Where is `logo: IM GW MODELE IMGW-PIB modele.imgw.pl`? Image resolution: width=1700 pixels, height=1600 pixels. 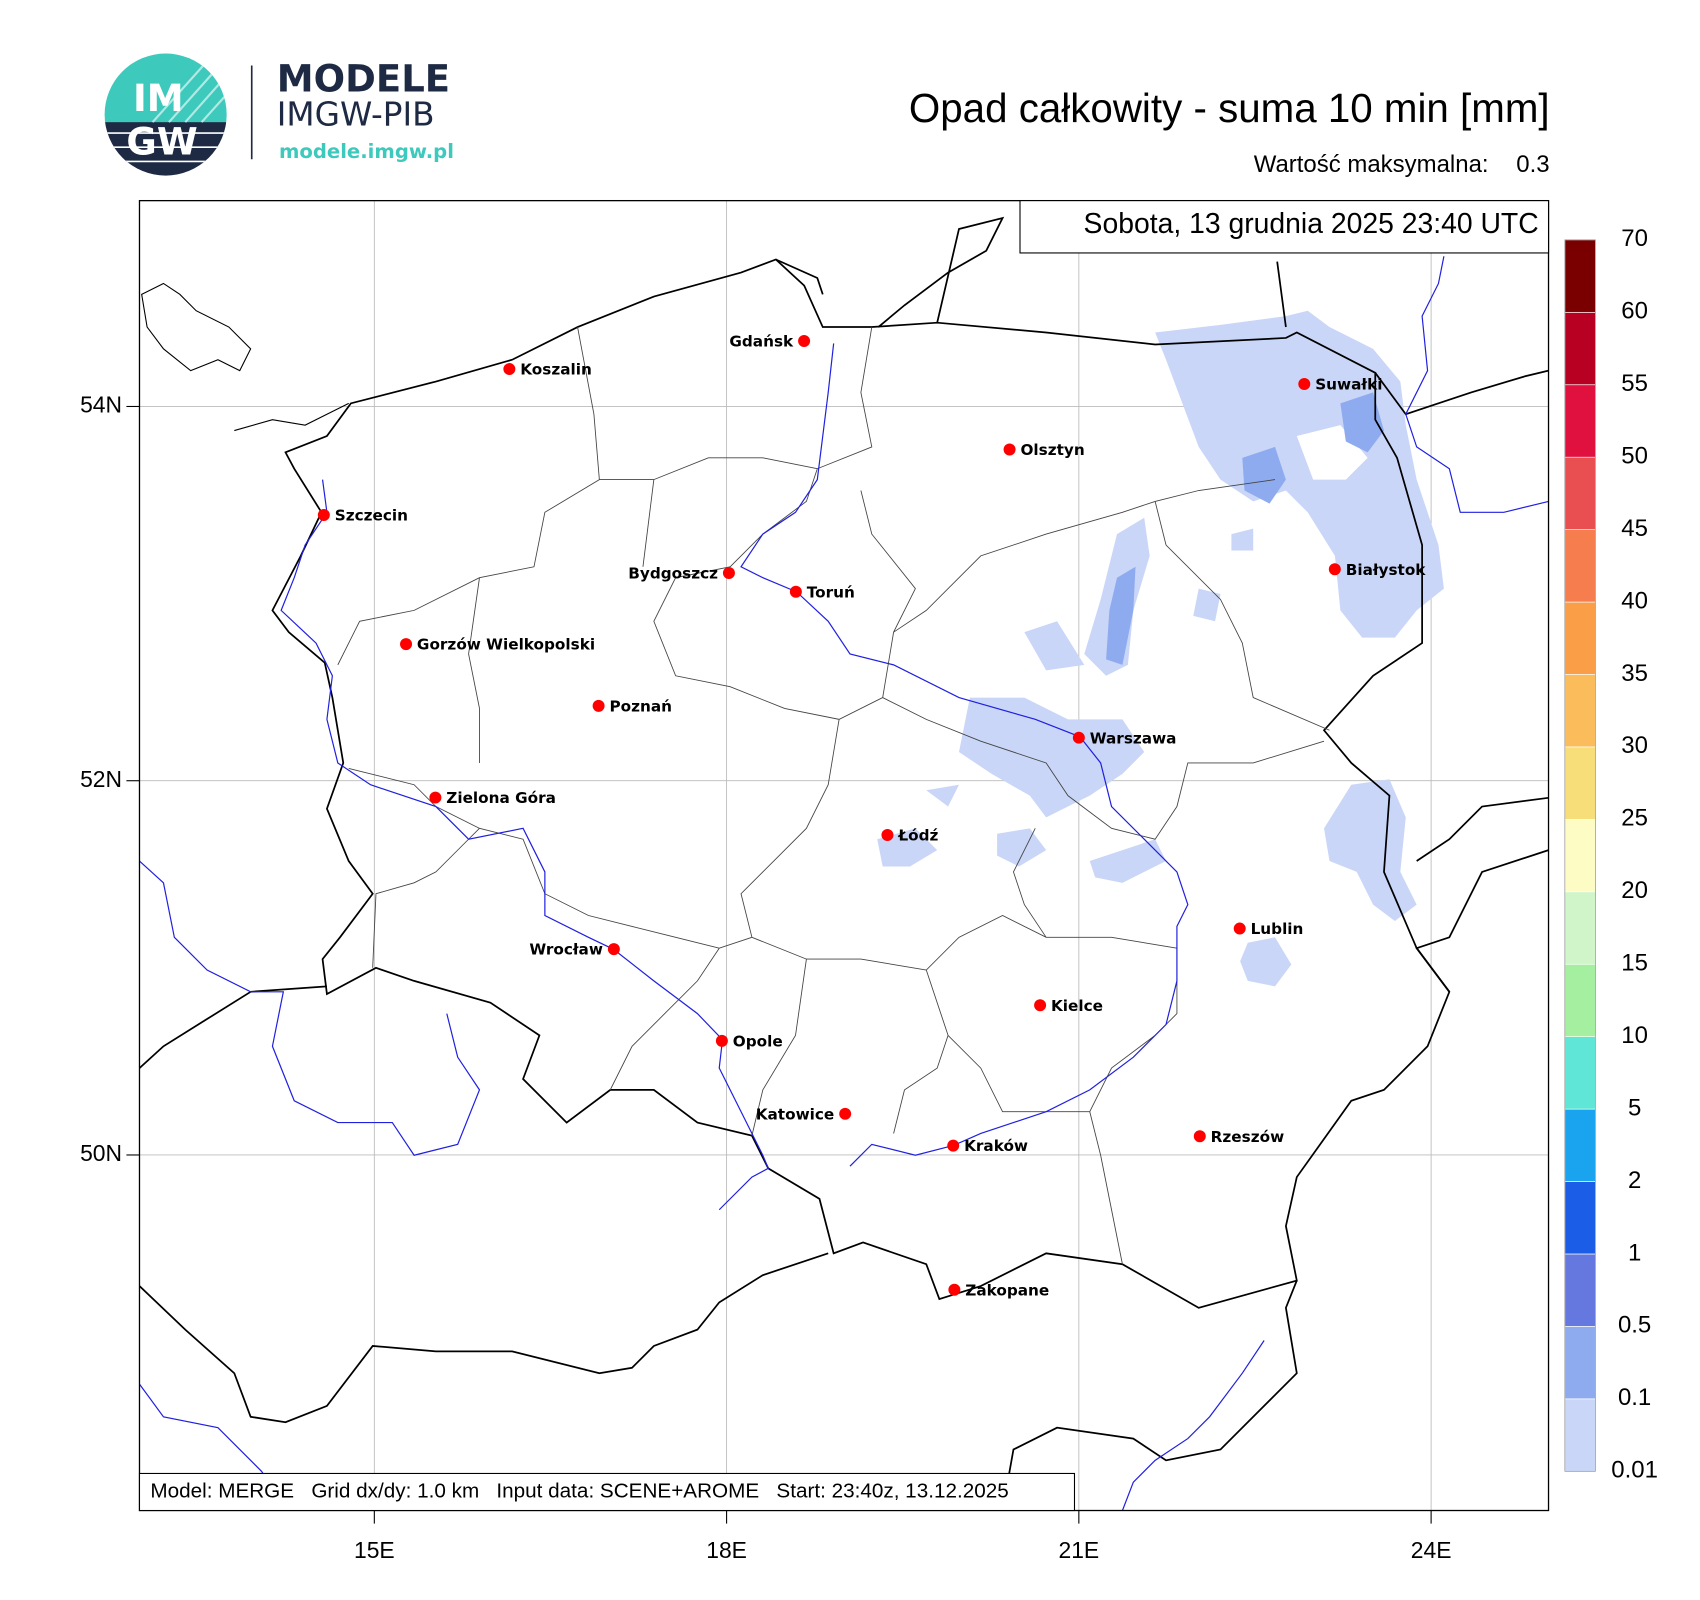 logo: IM GW MODELE IMGW-PIB modele.imgw.pl is located at coordinates (279, 114).